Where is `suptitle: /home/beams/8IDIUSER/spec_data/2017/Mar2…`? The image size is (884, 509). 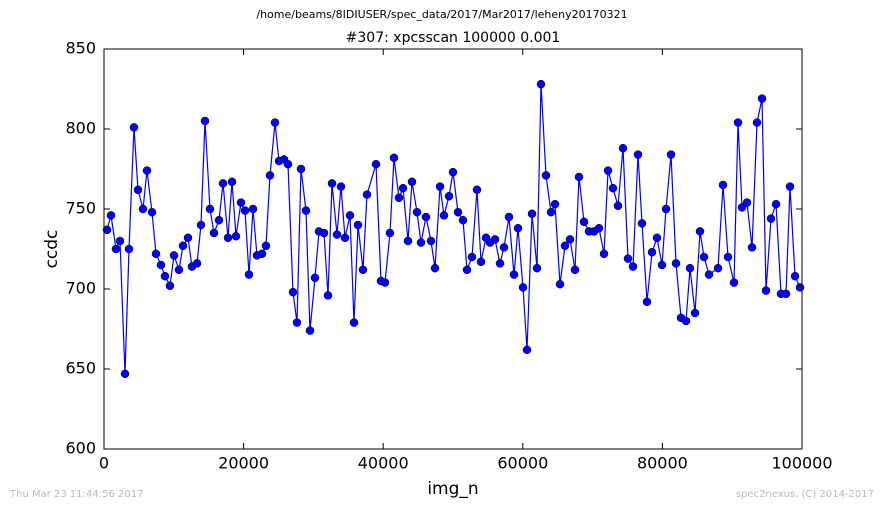 suptitle: /home/beams/8IDIUSER/spec_data/2017/Mar2… is located at coordinates (441, 14).